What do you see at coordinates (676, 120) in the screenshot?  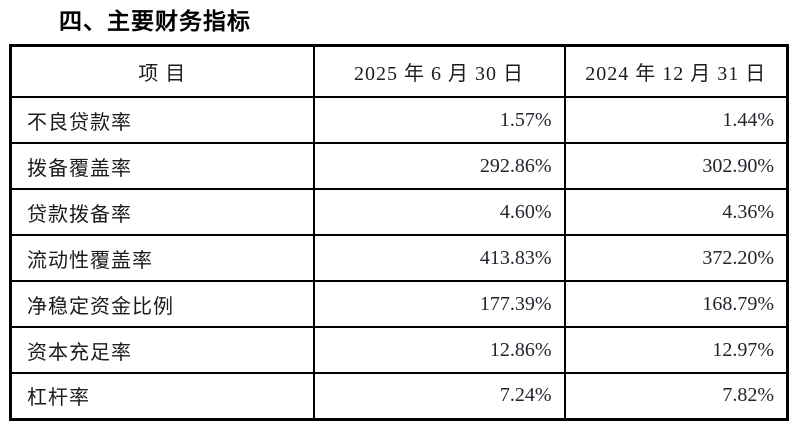 I see `value-2024: 1.44%` at bounding box center [676, 120].